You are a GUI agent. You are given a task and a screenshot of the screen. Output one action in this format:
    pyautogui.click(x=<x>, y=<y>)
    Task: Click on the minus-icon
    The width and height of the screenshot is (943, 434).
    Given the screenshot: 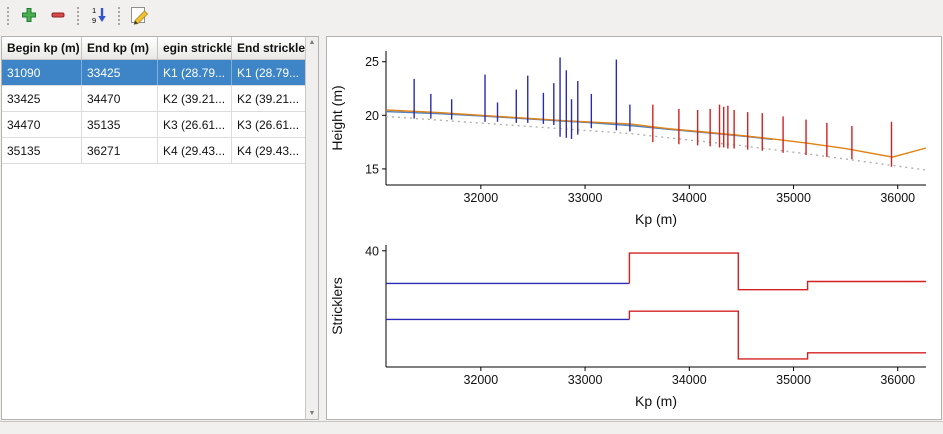 What is the action you would take?
    pyautogui.click(x=58, y=16)
    